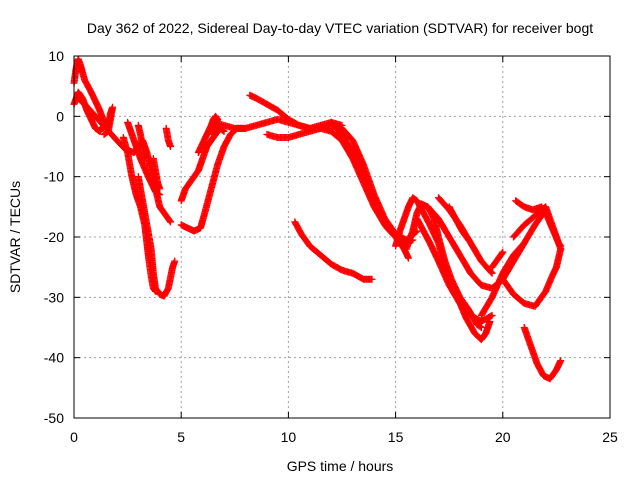 This screenshot has width=640, height=480. What do you see at coordinates (60, 116) in the screenshot?
I see `y-tick-label: 0` at bounding box center [60, 116].